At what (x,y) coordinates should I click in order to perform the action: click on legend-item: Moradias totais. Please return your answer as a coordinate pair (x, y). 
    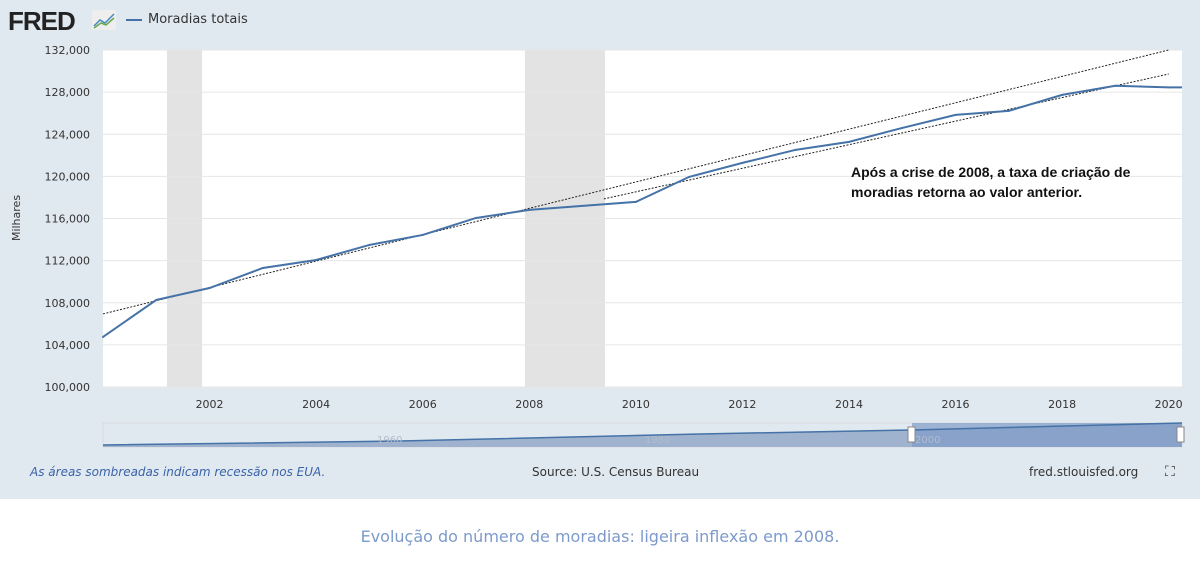
    Looking at the image, I should click on (187, 19).